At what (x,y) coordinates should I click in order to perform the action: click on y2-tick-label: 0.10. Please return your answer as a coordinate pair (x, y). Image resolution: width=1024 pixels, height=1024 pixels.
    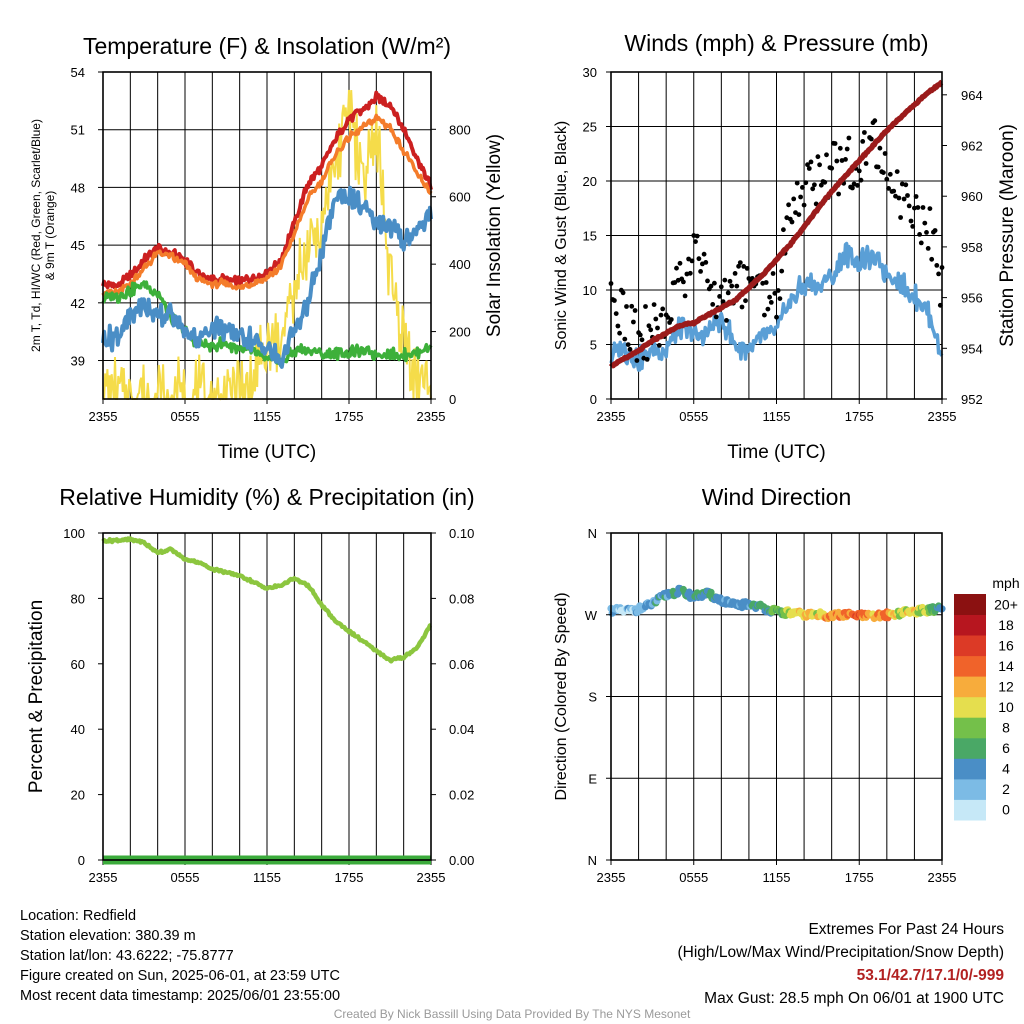
    Looking at the image, I should click on (461, 533).